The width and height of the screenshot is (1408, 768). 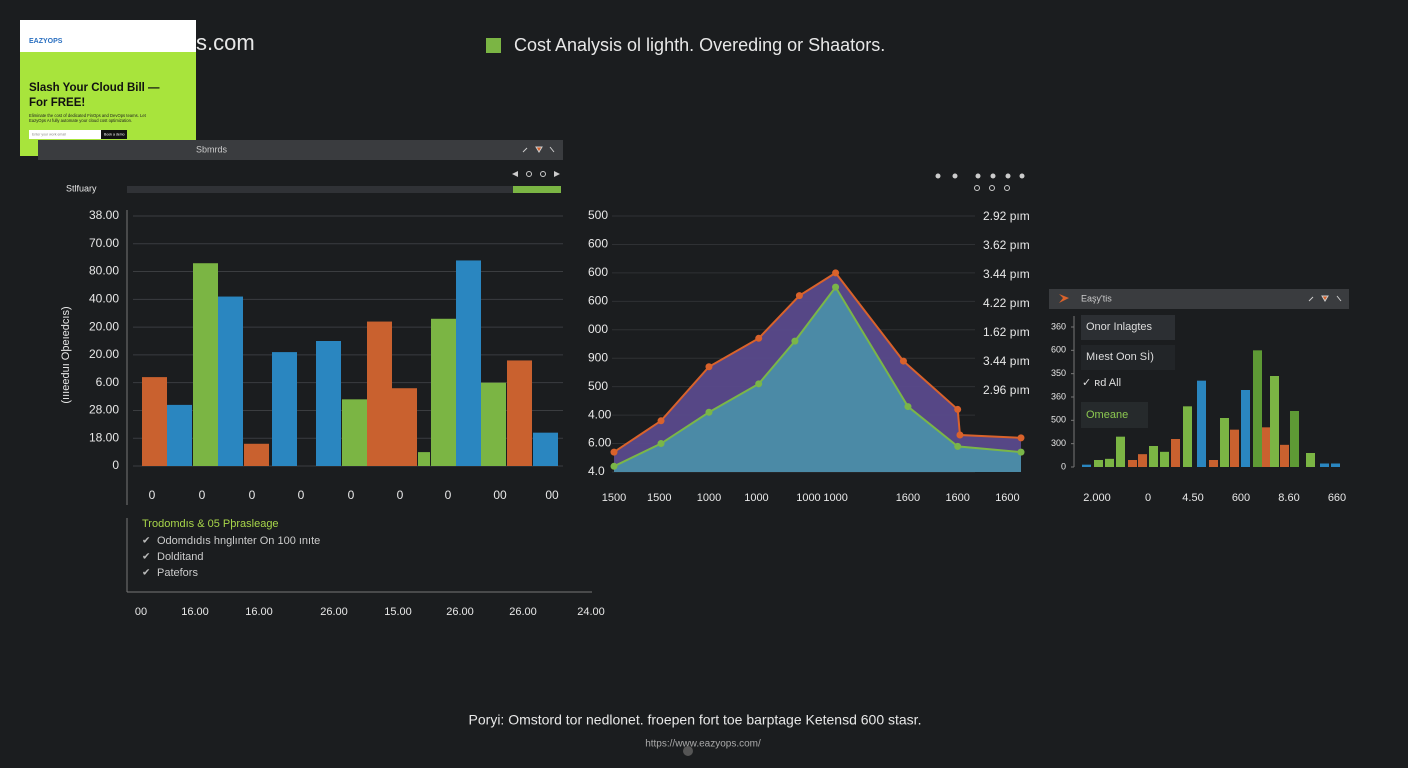 I want to click on y2-tick-label: 1.62 pım, so click(x=1006, y=332).